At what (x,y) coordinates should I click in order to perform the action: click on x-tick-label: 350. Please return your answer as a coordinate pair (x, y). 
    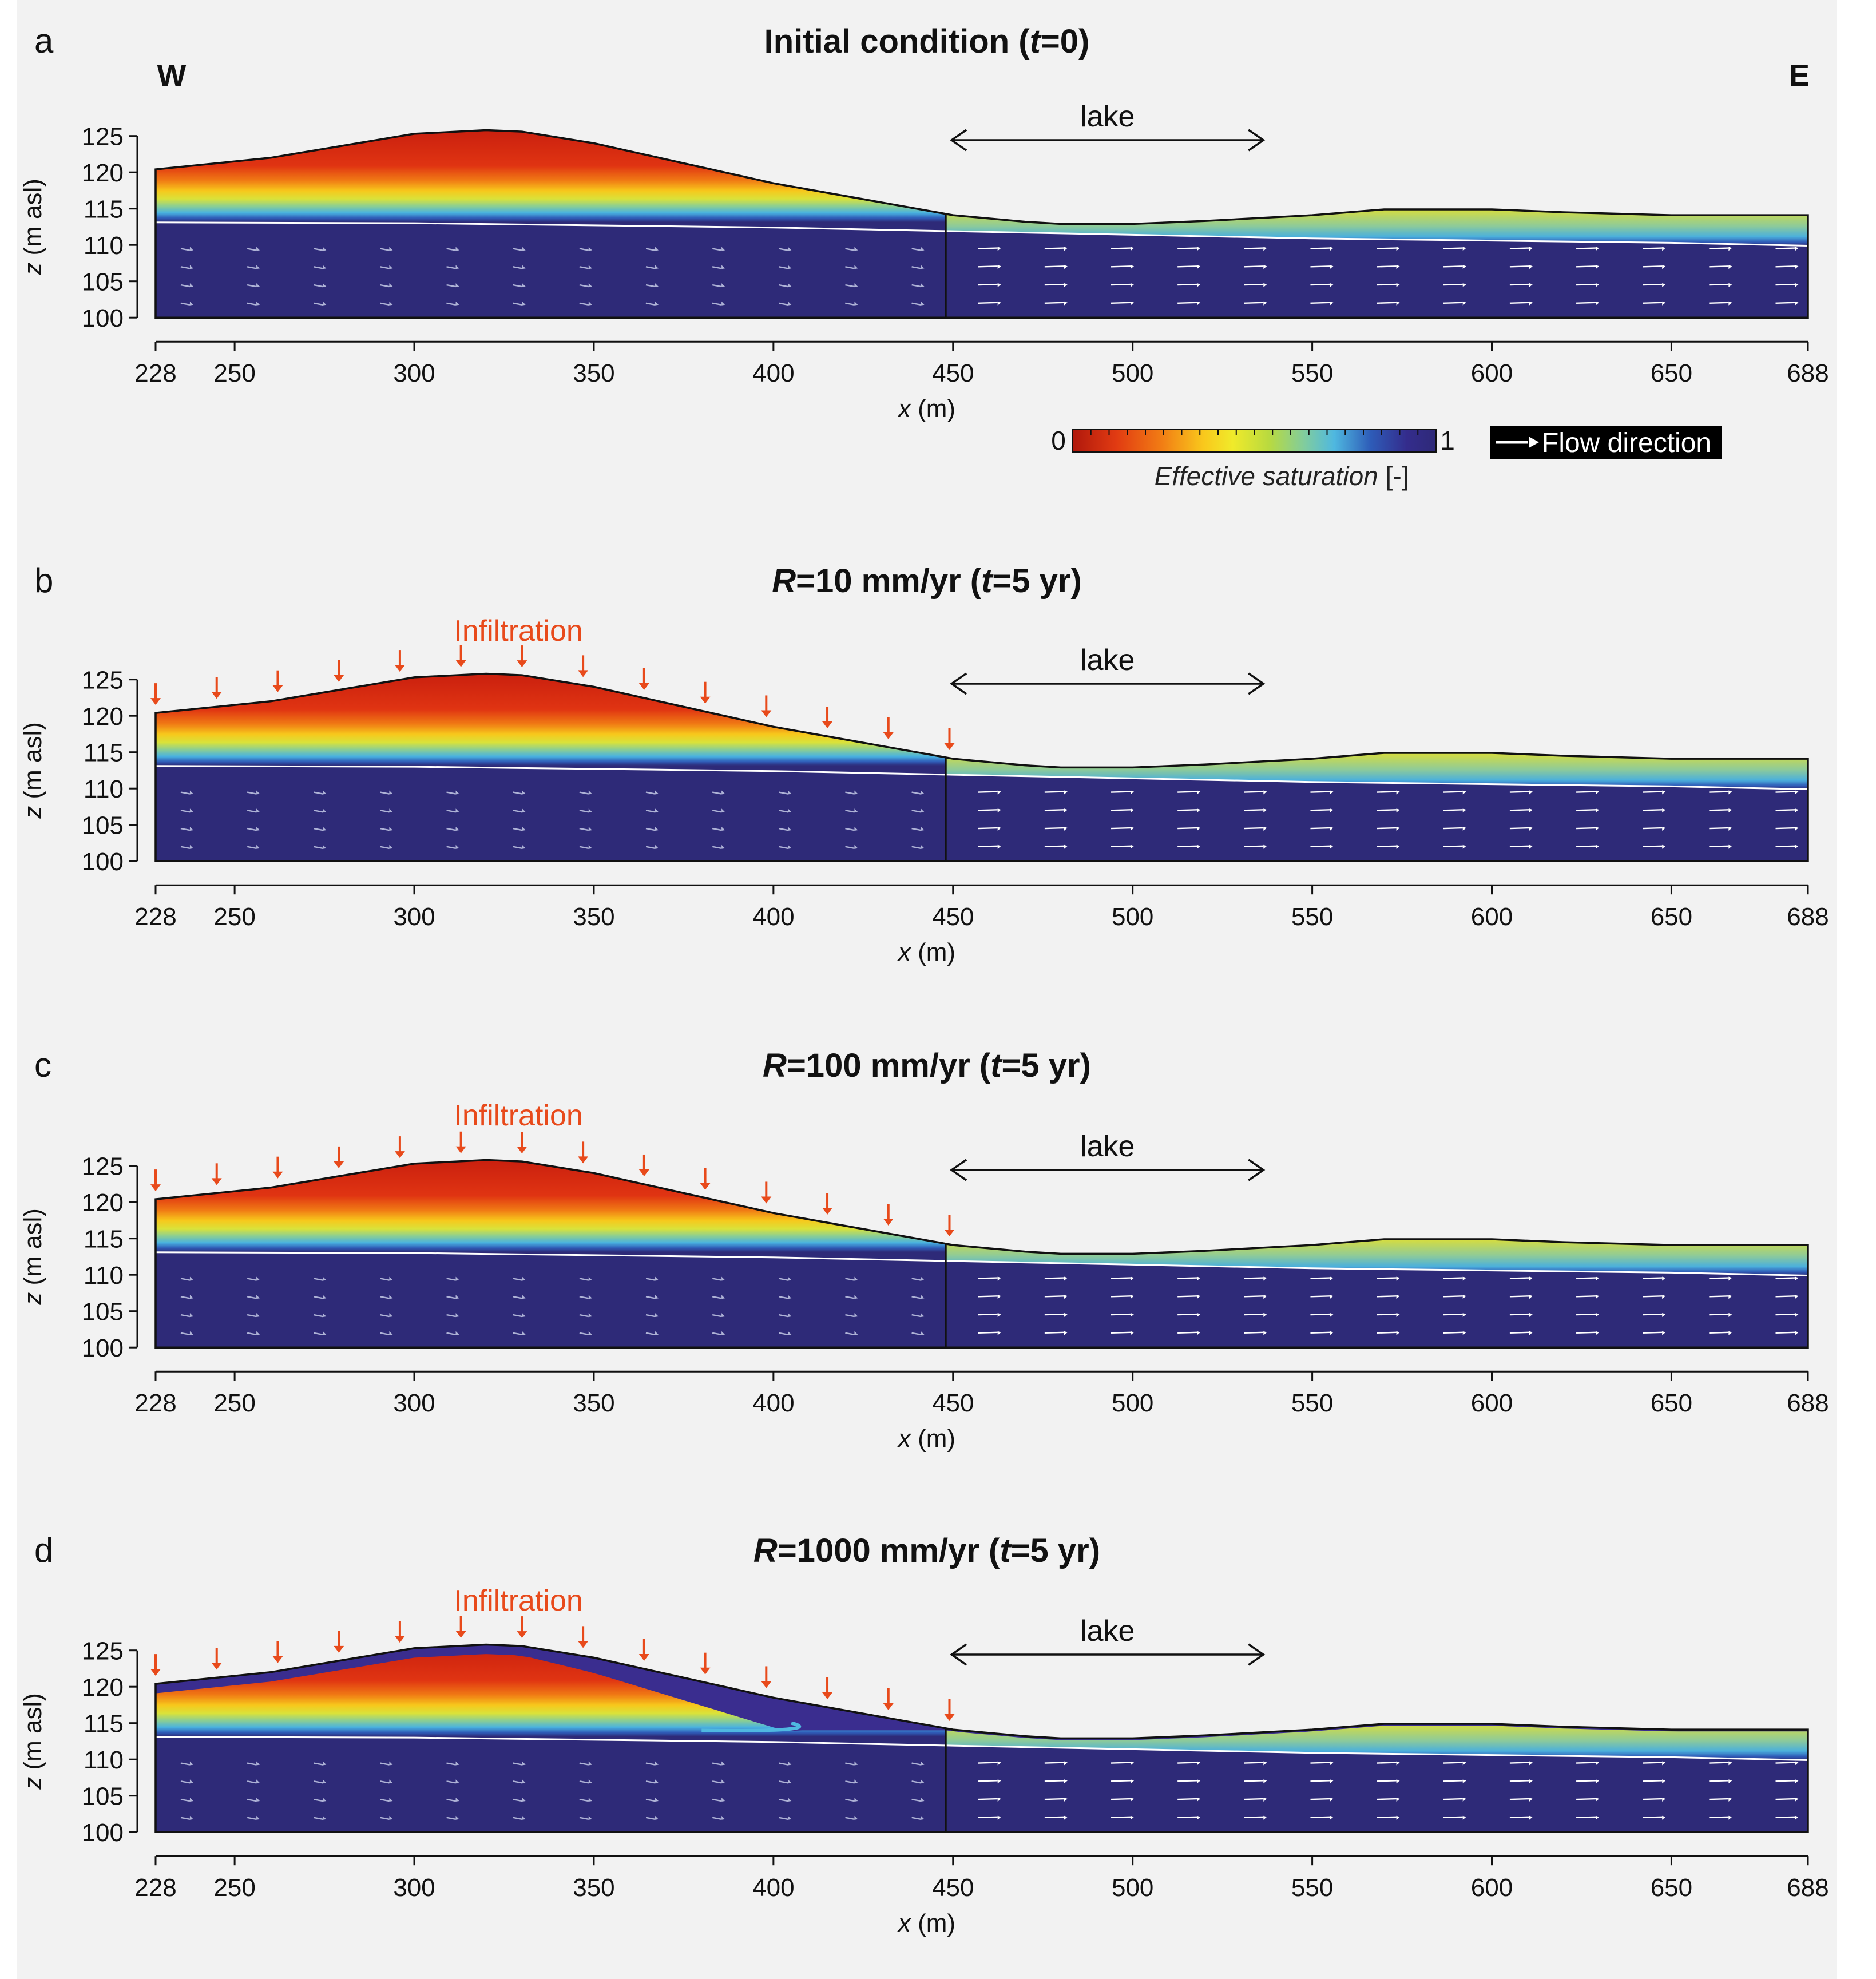
    Looking at the image, I should click on (594, 917).